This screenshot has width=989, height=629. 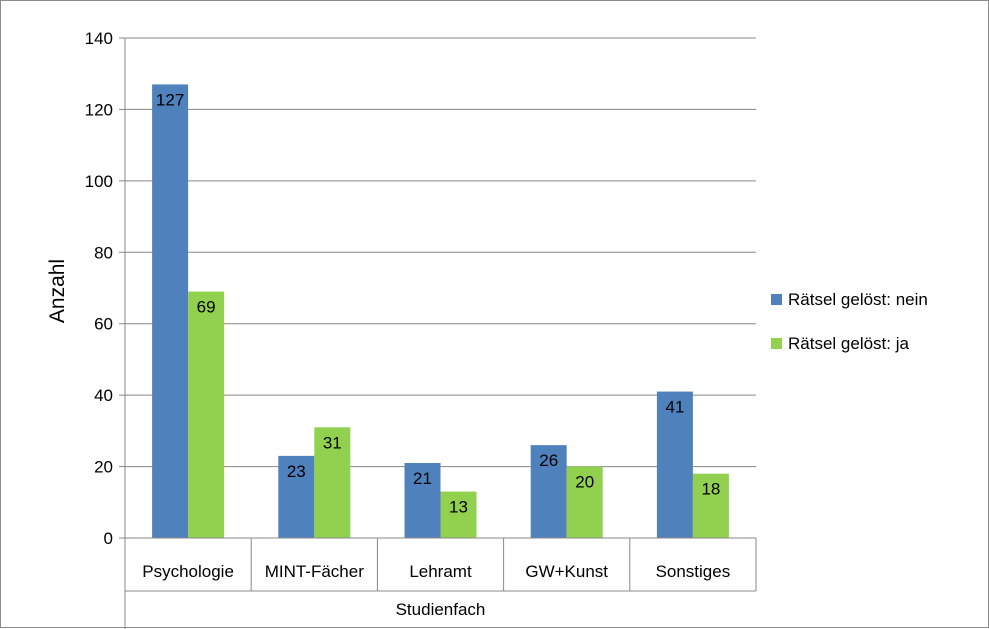 What do you see at coordinates (422, 478) in the screenshot?
I see `data-label: 21` at bounding box center [422, 478].